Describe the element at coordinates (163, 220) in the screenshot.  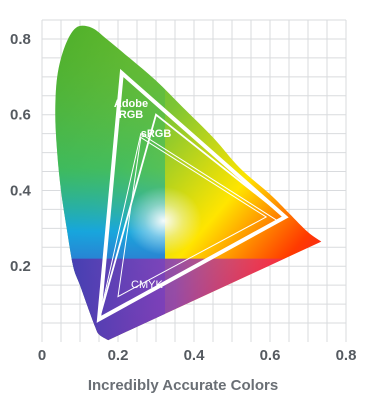
I see `white-point-glow` at that location.